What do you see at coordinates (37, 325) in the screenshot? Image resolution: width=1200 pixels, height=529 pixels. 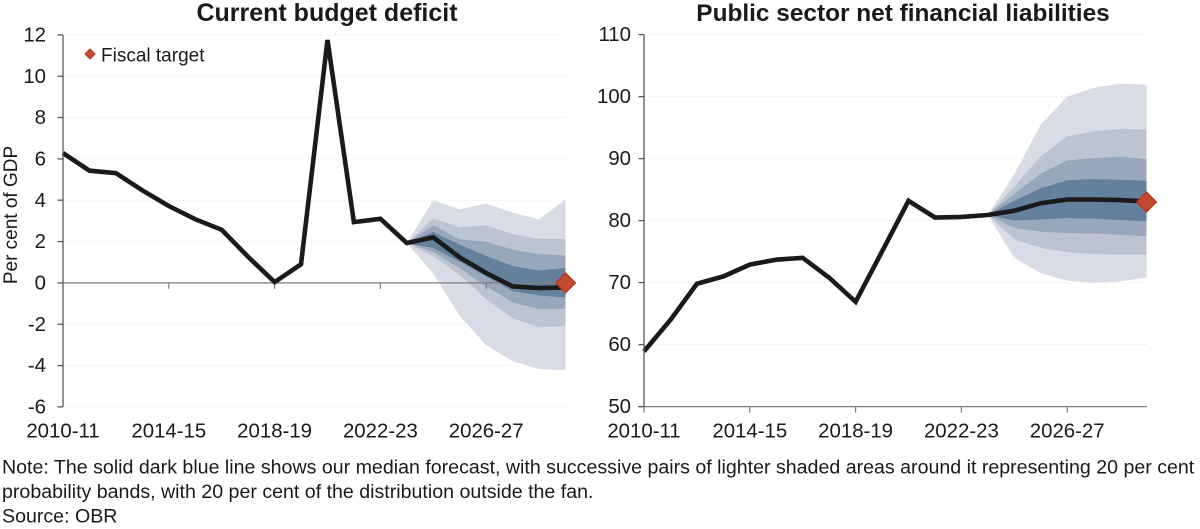 I see `svg-text: -2` at bounding box center [37, 325].